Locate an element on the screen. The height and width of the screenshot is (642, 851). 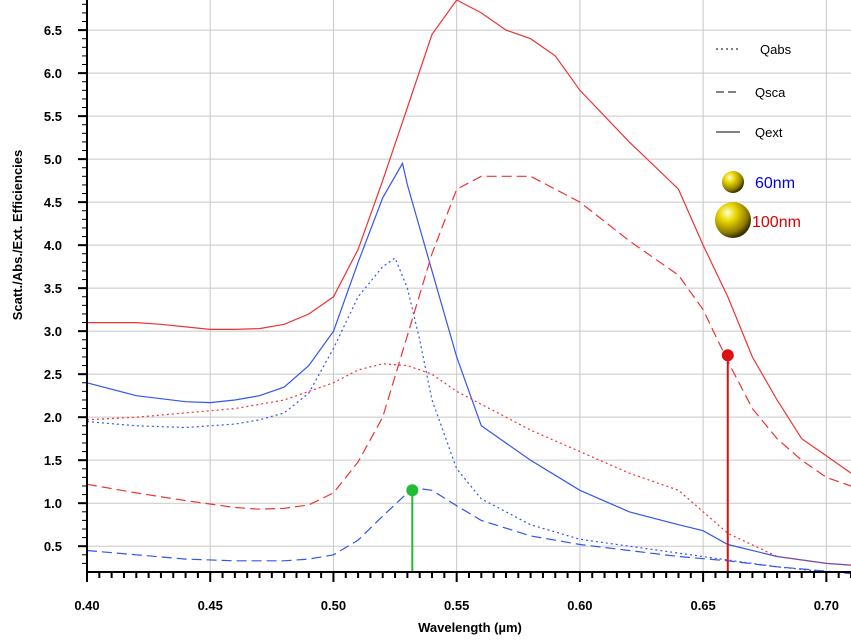
x-axis-title: Wavelength (µm) is located at coordinates (470, 627).